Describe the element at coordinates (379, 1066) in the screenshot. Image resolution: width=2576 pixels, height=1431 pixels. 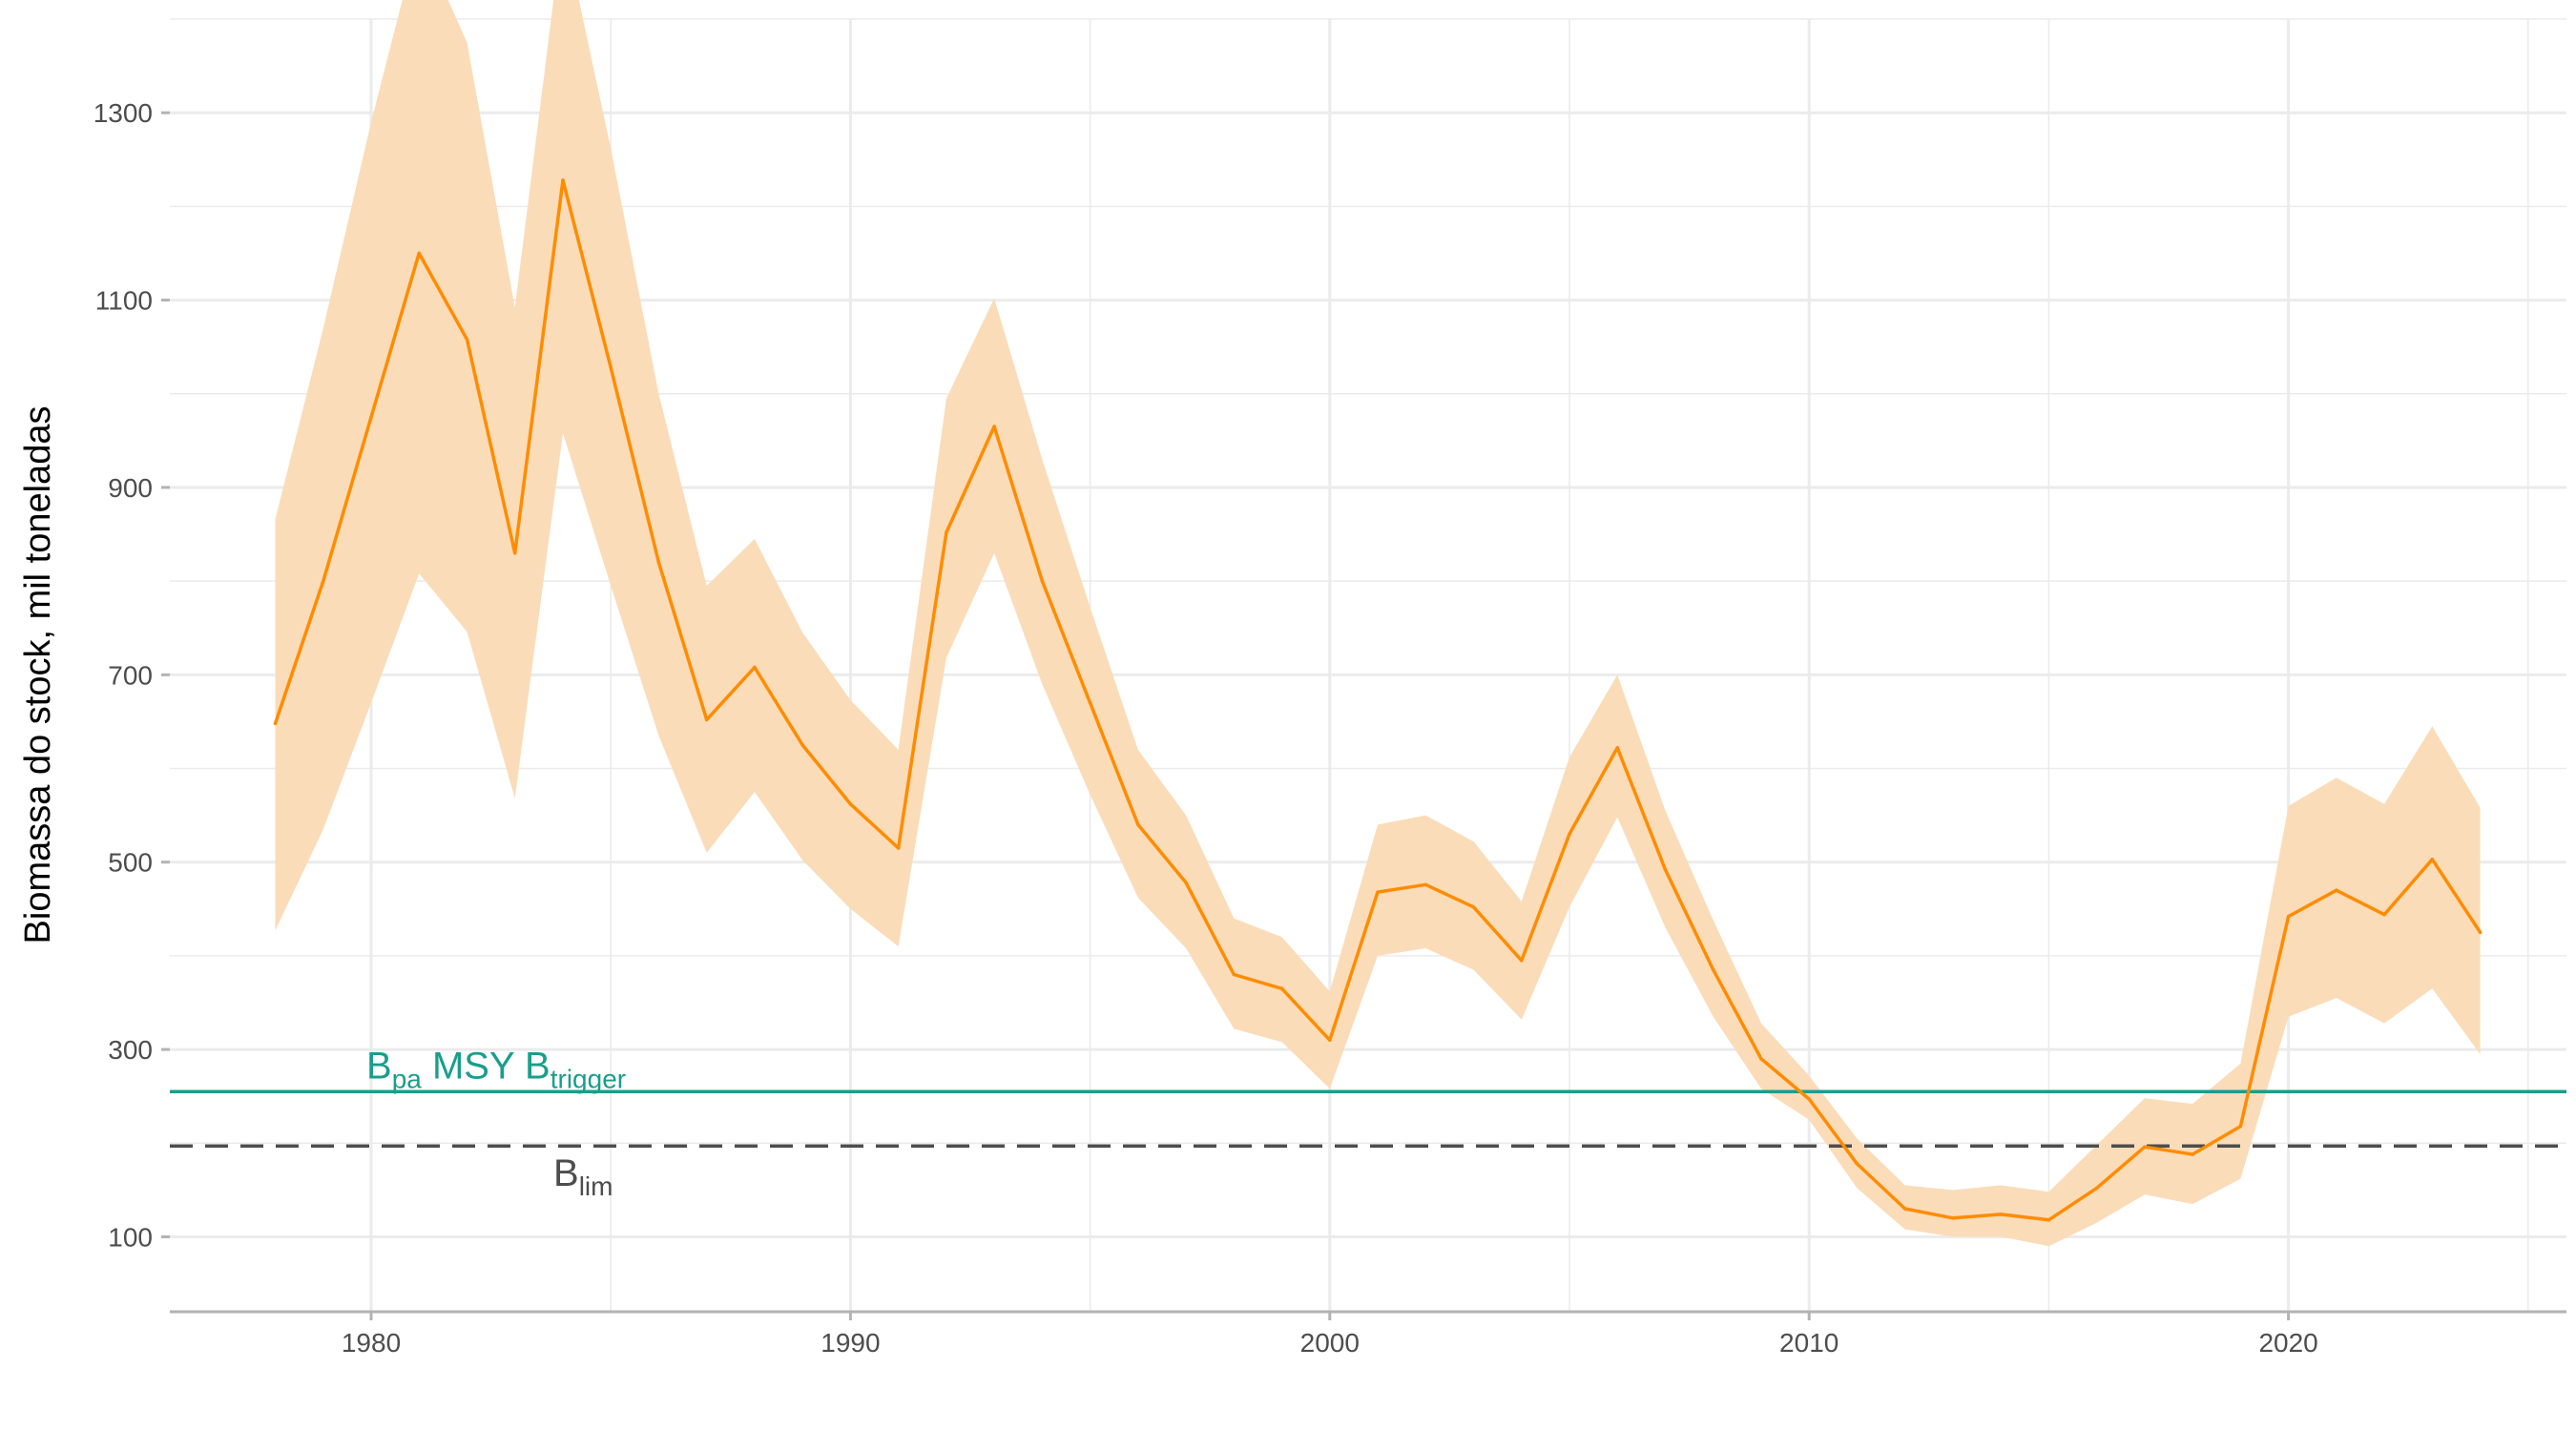
I see `bpa-label-b: B` at that location.